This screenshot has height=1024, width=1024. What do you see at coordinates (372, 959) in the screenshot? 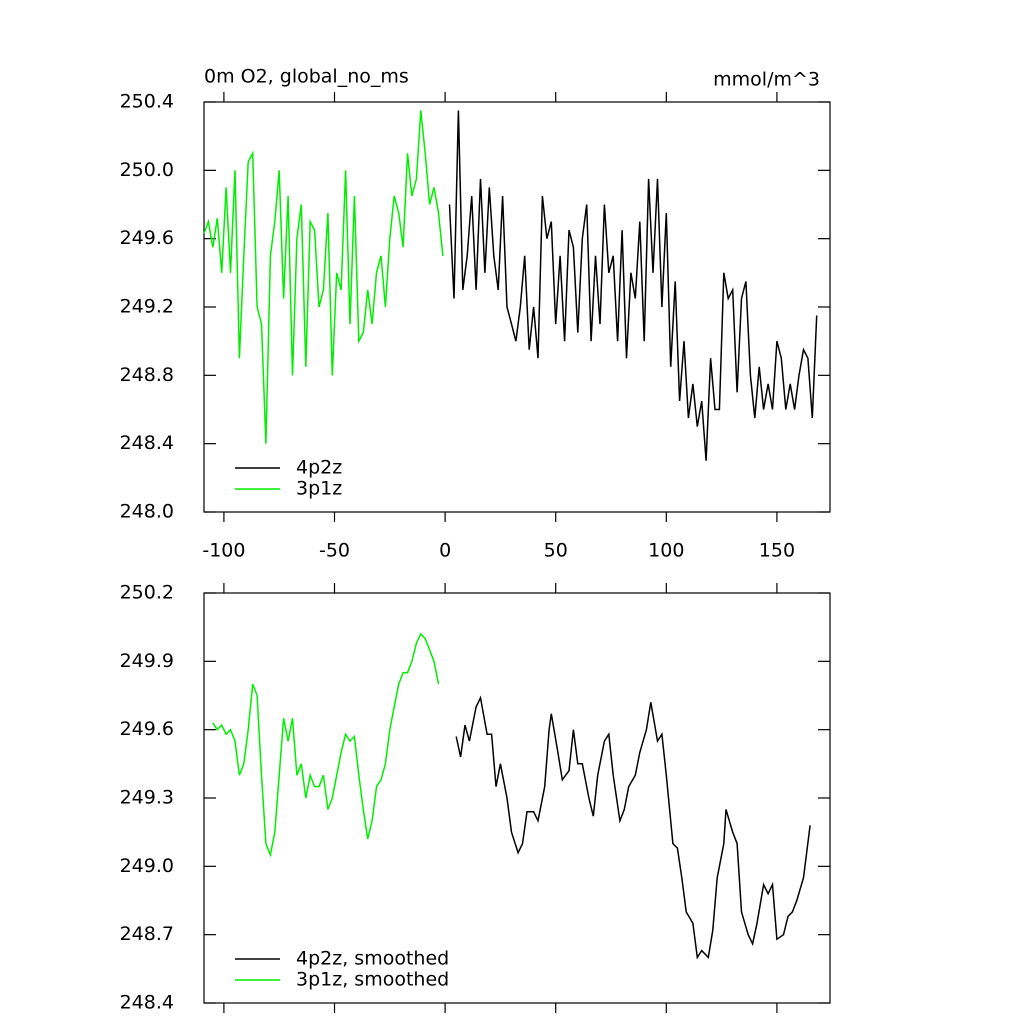
I see `legend-label: 4p2z, smoothed` at bounding box center [372, 959].